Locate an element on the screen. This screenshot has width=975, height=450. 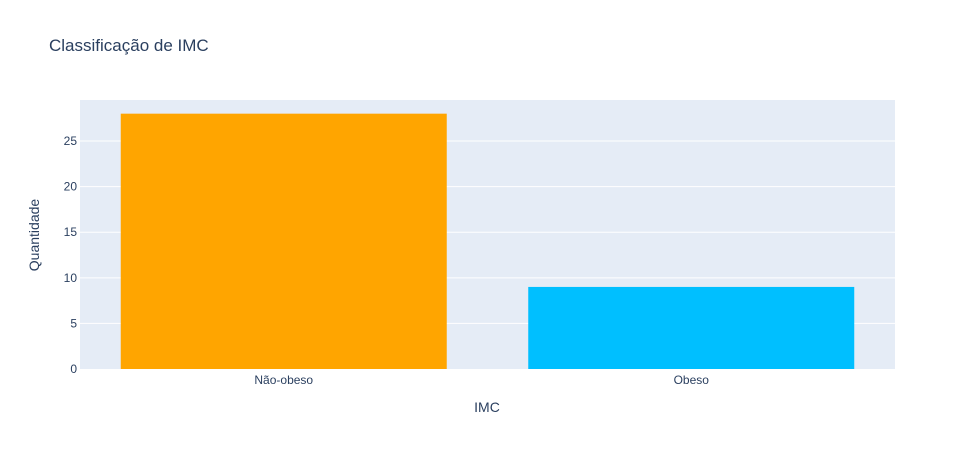
x-axis-ticks: Não-obeso Obeso is located at coordinates (481, 380).